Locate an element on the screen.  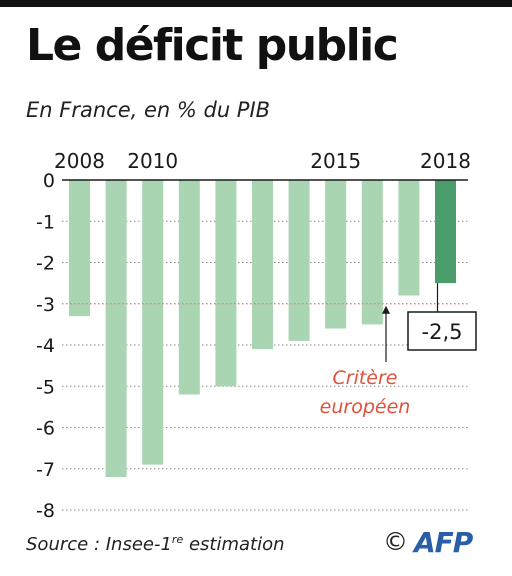
reference-arrow-head is located at coordinates (386, 309).